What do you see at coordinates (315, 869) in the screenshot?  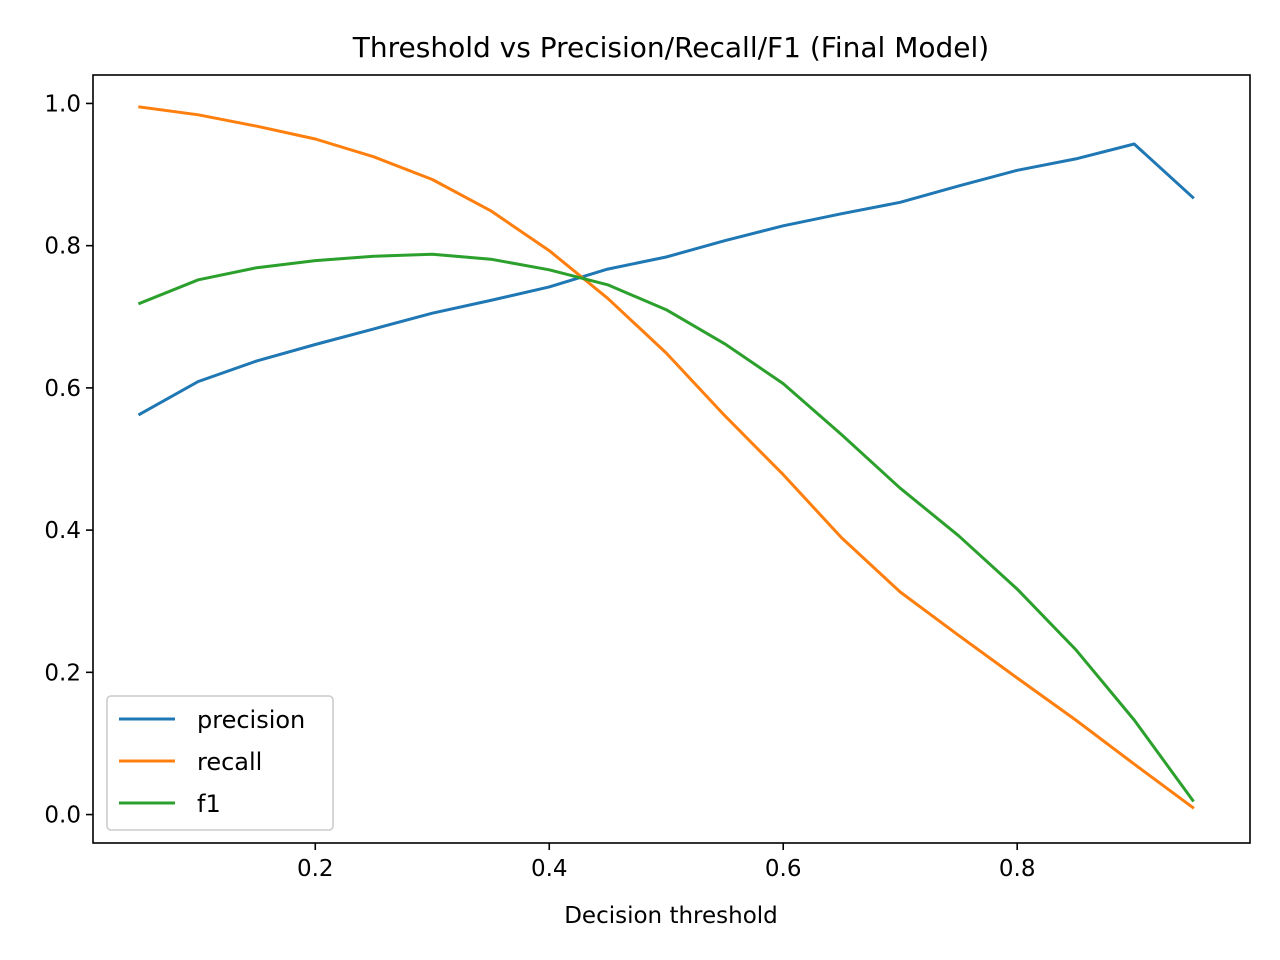 I see `x-tick-label: 0.2` at bounding box center [315, 869].